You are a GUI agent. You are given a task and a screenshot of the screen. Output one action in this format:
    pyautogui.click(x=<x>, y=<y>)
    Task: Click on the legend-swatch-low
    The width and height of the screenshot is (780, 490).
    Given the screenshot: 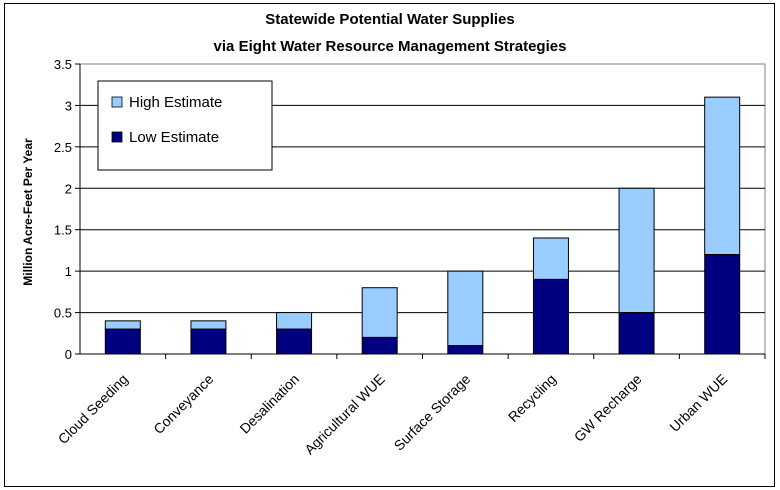 What is the action you would take?
    pyautogui.click(x=117, y=137)
    